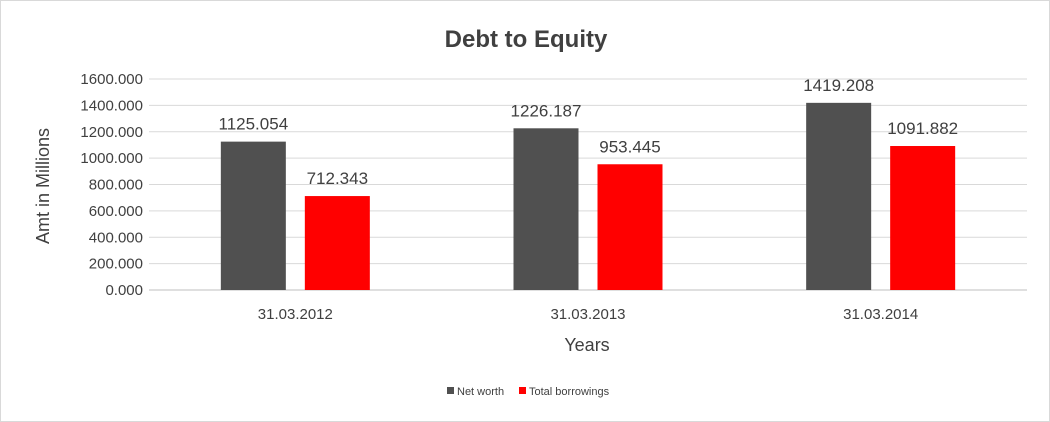  I want to click on y-tick-label: 0.000, so click(124, 290).